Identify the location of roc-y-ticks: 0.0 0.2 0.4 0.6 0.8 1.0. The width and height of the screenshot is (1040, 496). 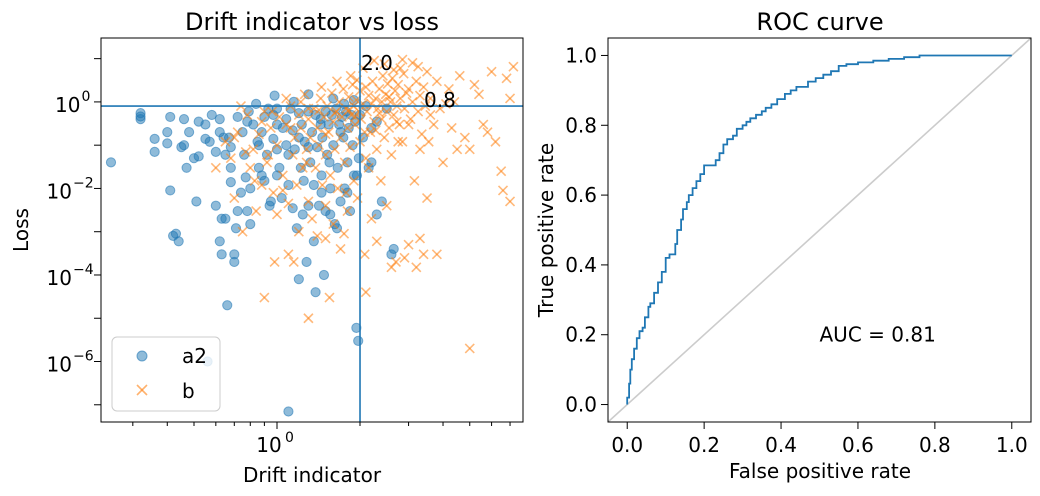
(586, 230).